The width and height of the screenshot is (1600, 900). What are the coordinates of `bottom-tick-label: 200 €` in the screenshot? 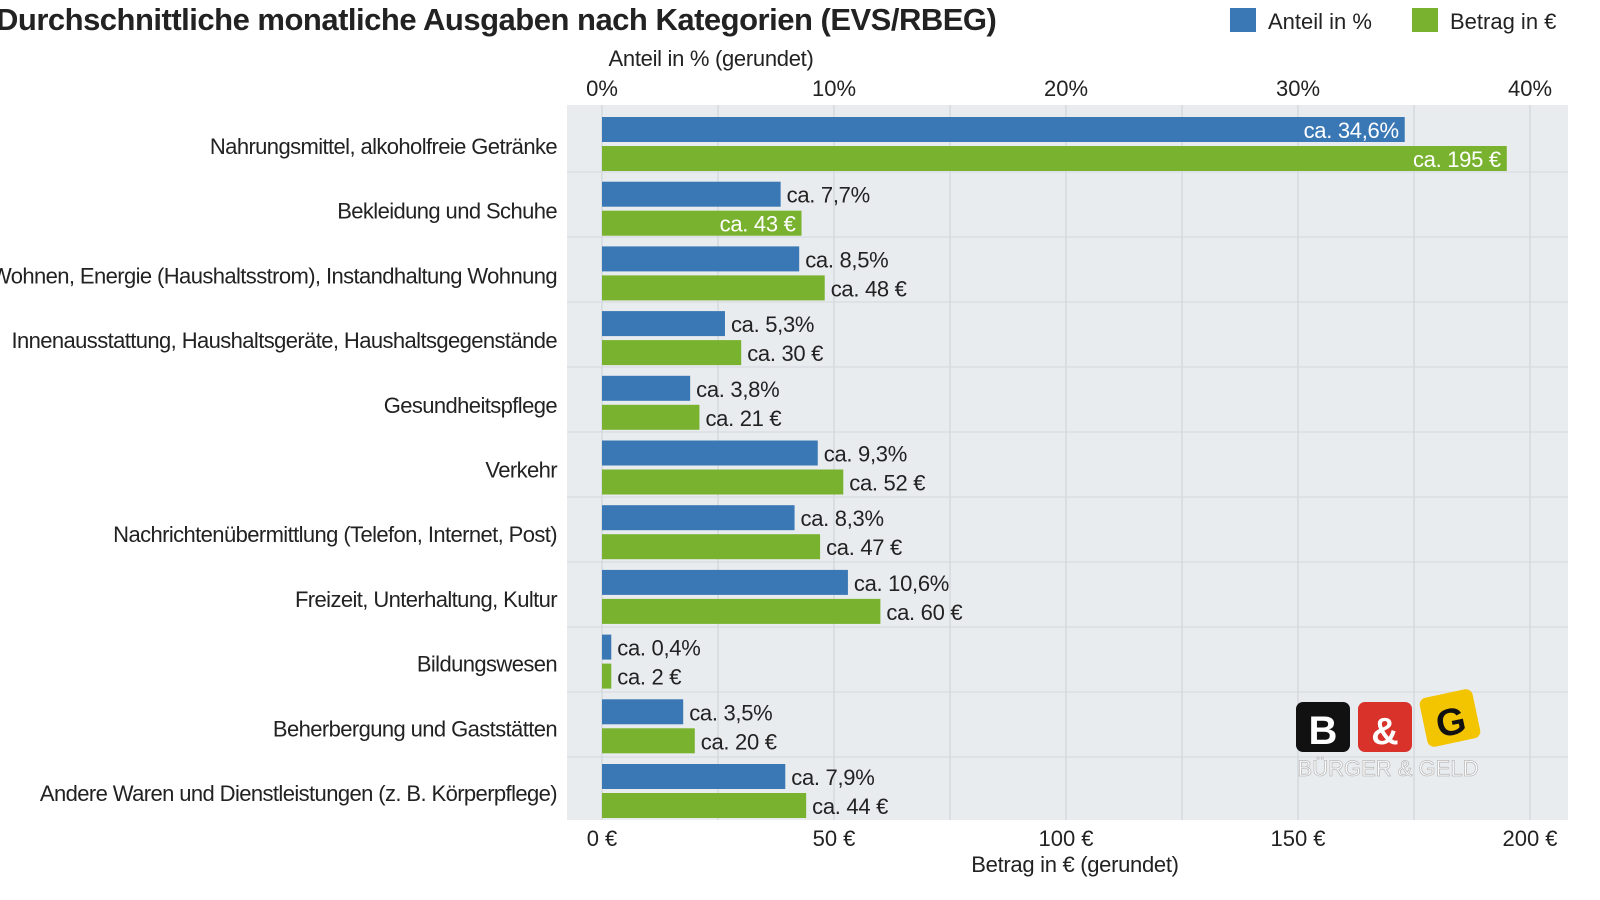 It's located at (1529, 838).